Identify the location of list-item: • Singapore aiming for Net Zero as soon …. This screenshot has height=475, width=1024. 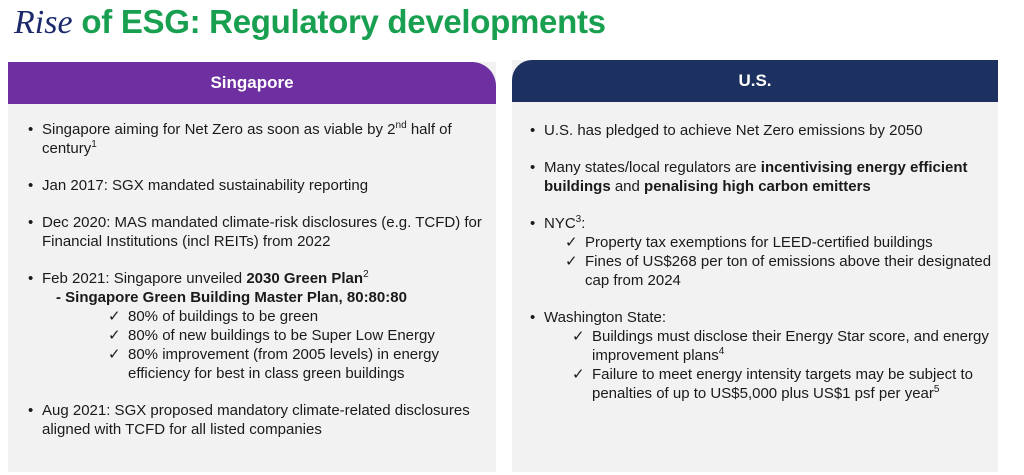
(257, 139).